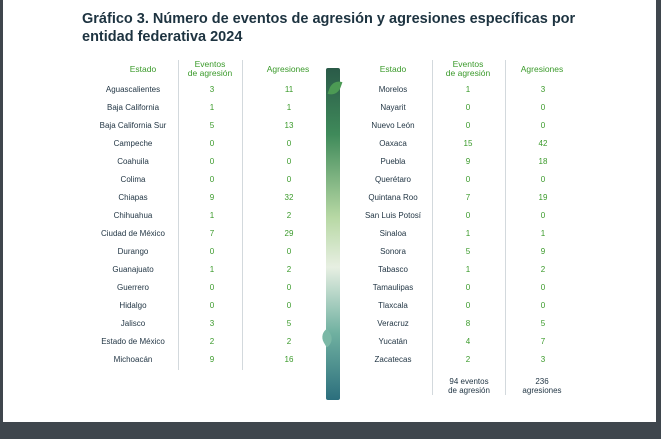 The height and width of the screenshot is (439, 661). Describe the element at coordinates (469, 390) in the screenshot. I see `total-eventos-line2: de agresión` at that location.